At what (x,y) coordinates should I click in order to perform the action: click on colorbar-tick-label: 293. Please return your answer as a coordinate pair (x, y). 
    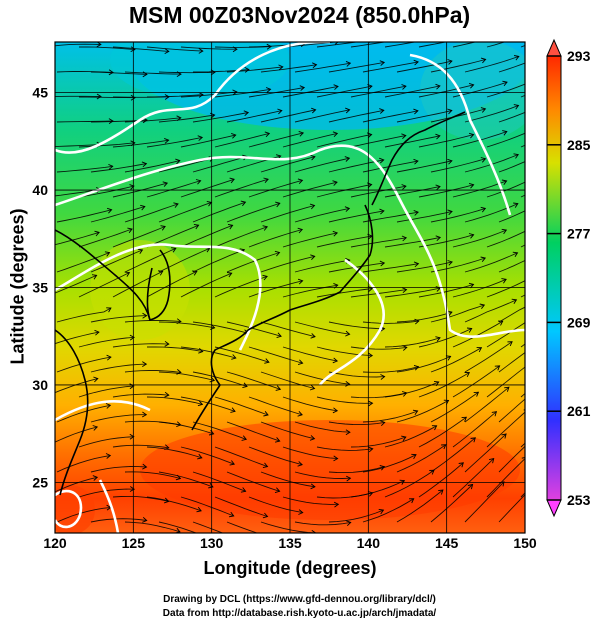
    Looking at the image, I should click on (579, 56).